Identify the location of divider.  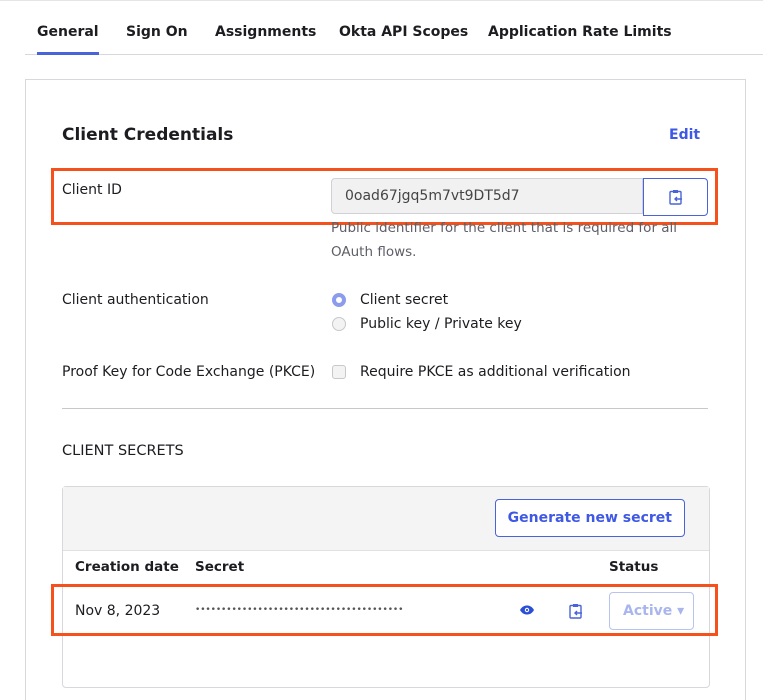
(385, 408).